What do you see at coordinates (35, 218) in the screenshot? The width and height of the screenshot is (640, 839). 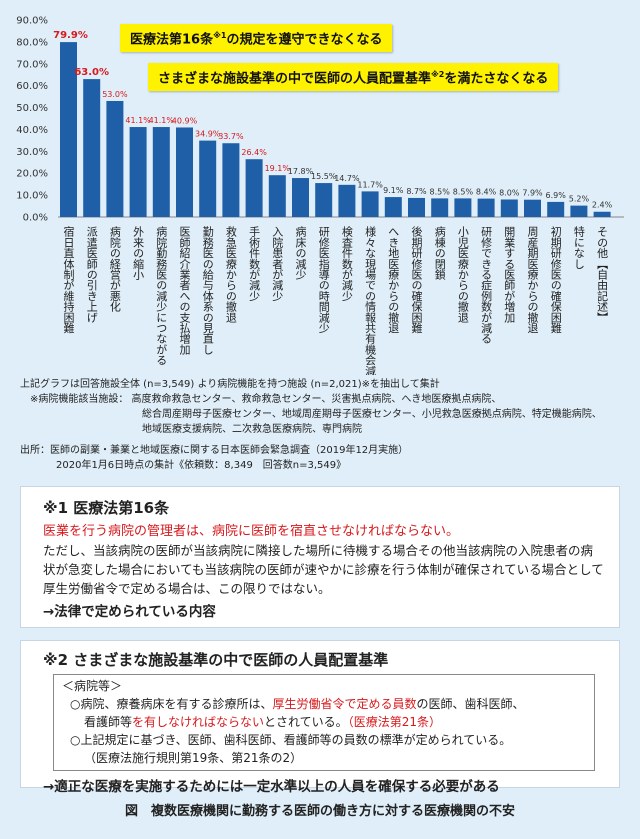 I see `y-tick-label: 0.0%` at bounding box center [35, 218].